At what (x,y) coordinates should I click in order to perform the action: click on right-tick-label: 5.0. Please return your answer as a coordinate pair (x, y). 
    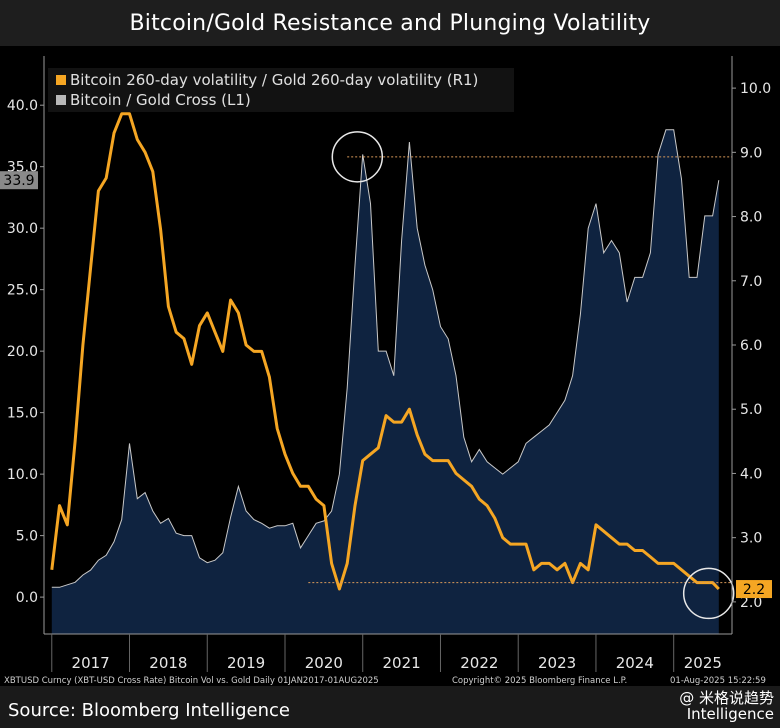
    Looking at the image, I should click on (751, 410).